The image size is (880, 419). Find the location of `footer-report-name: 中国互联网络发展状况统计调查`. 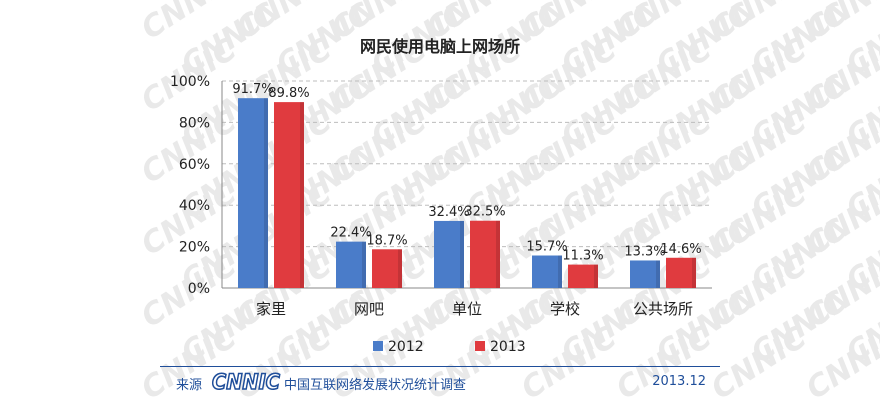

footer-report-name: 中国互联网络发展状况统计调查 is located at coordinates (375, 385).